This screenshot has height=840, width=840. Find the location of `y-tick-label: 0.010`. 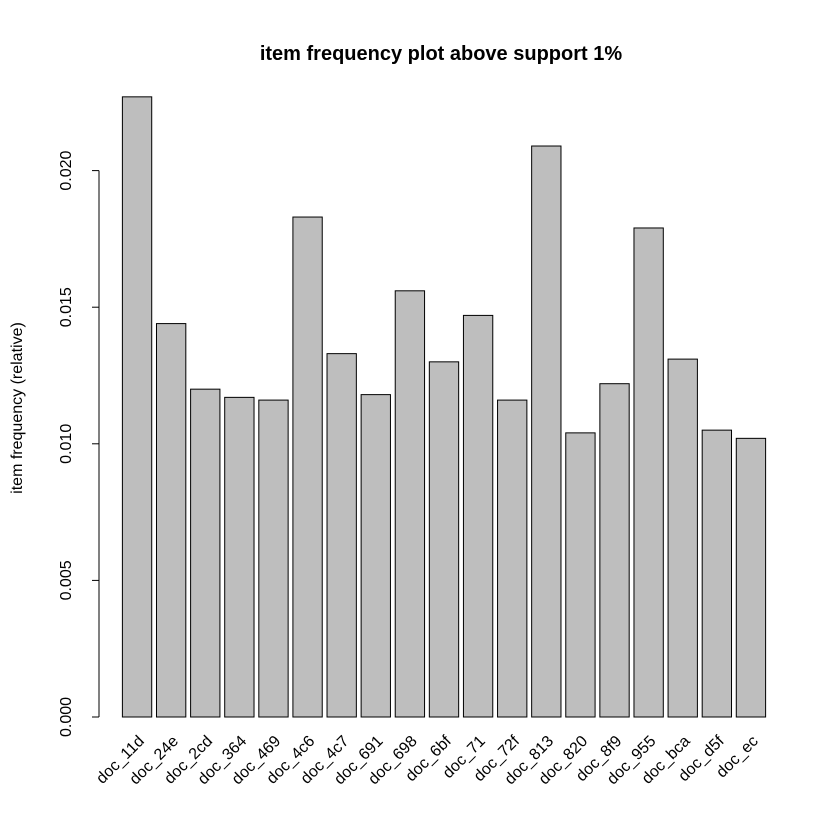

y-tick-label: 0.010 is located at coordinates (66, 444).